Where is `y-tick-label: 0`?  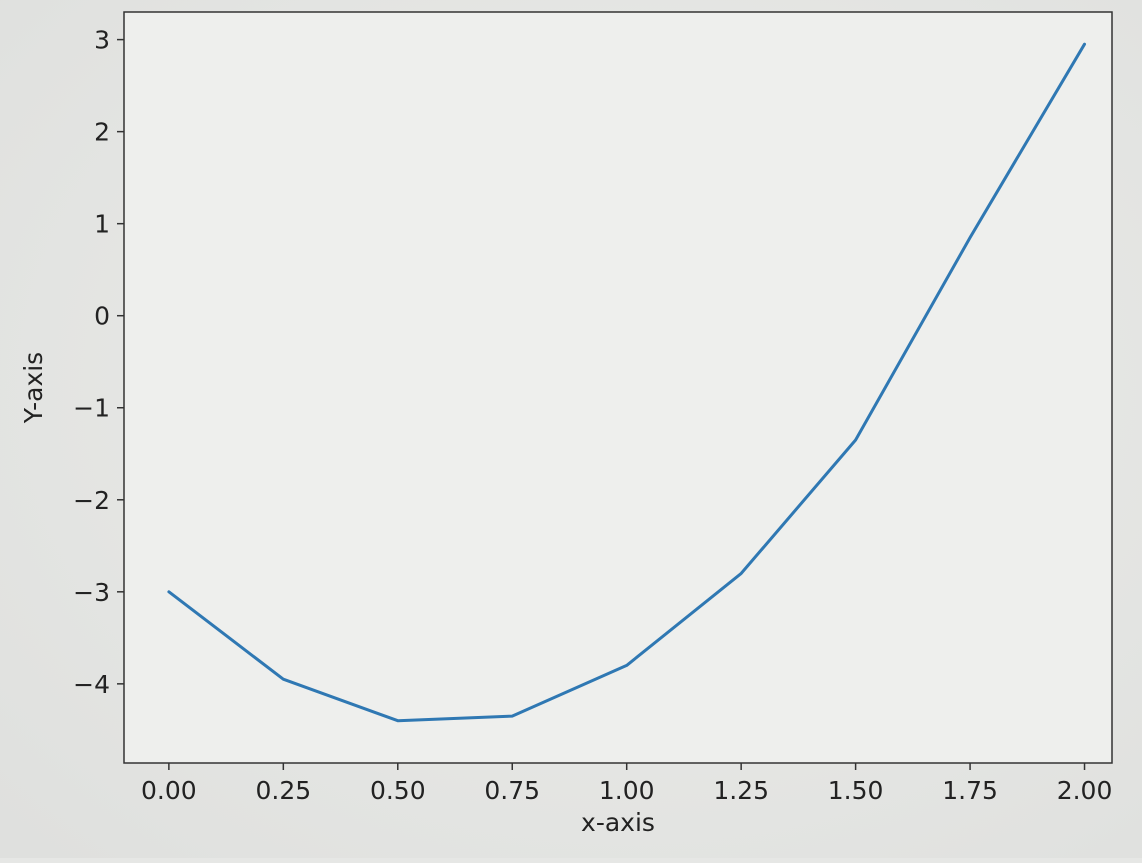
y-tick-label: 0 is located at coordinates (102, 316).